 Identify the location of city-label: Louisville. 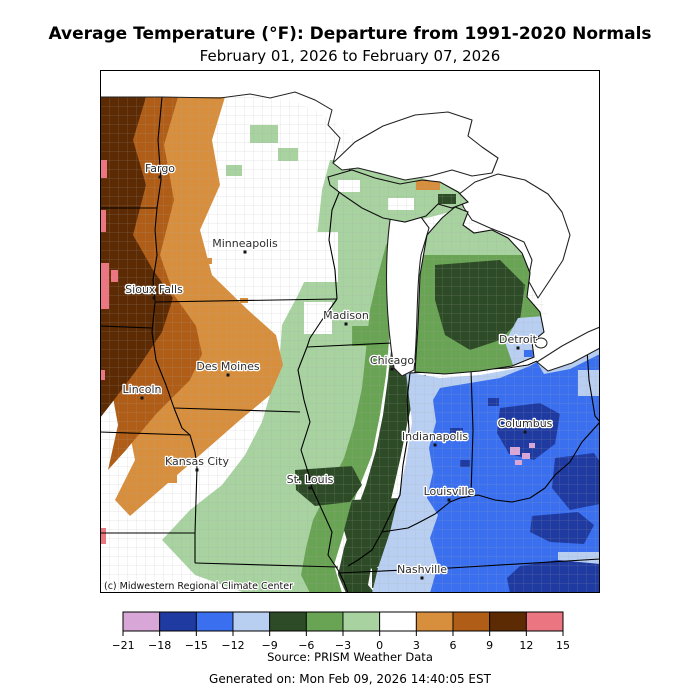
(449, 491).